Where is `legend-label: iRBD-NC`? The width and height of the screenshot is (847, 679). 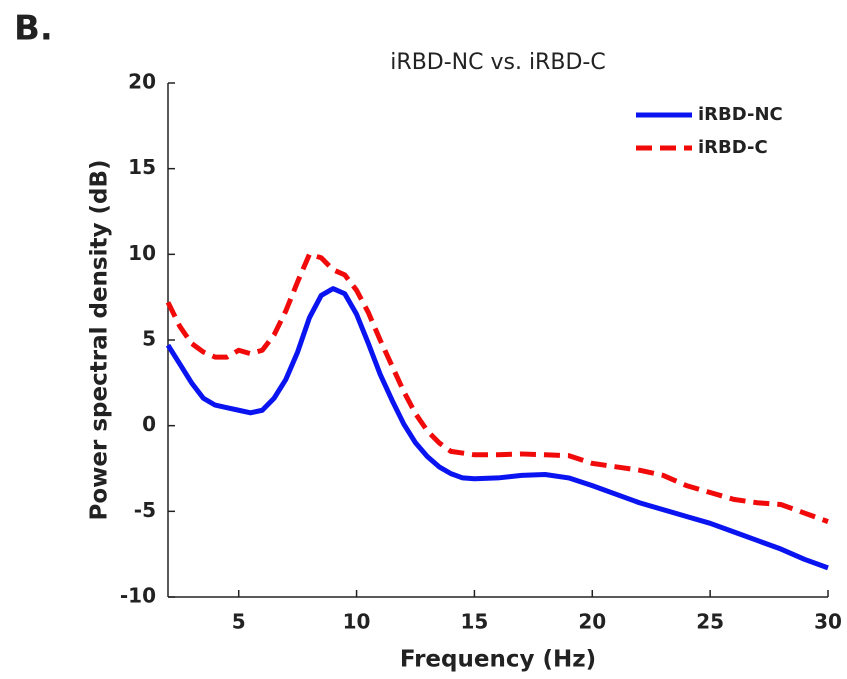
legend-label: iRBD-NC is located at coordinates (740, 114).